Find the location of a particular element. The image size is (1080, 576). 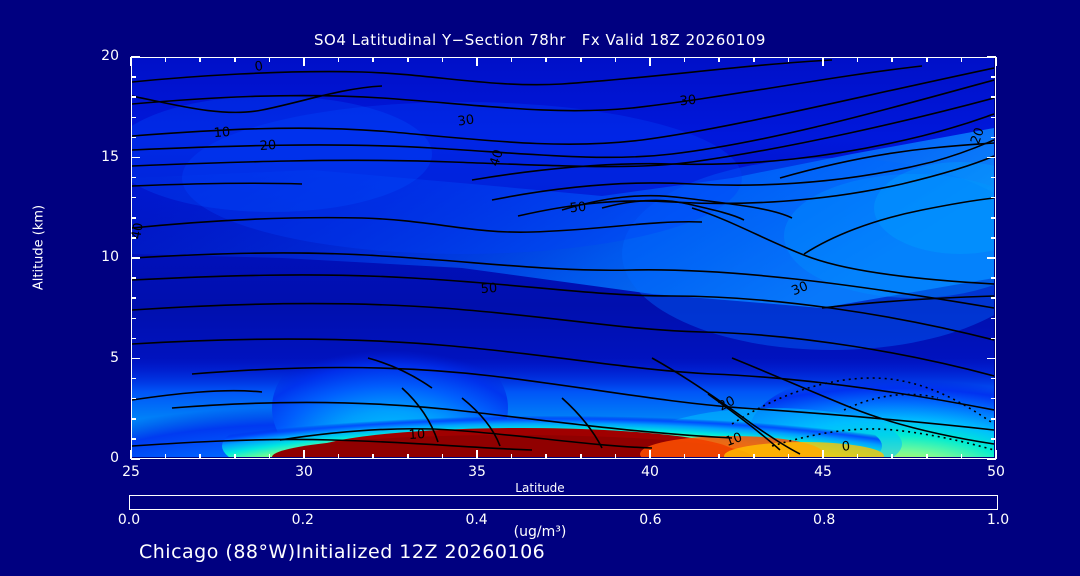

x-axis-label: Latitude is located at coordinates (540, 488).